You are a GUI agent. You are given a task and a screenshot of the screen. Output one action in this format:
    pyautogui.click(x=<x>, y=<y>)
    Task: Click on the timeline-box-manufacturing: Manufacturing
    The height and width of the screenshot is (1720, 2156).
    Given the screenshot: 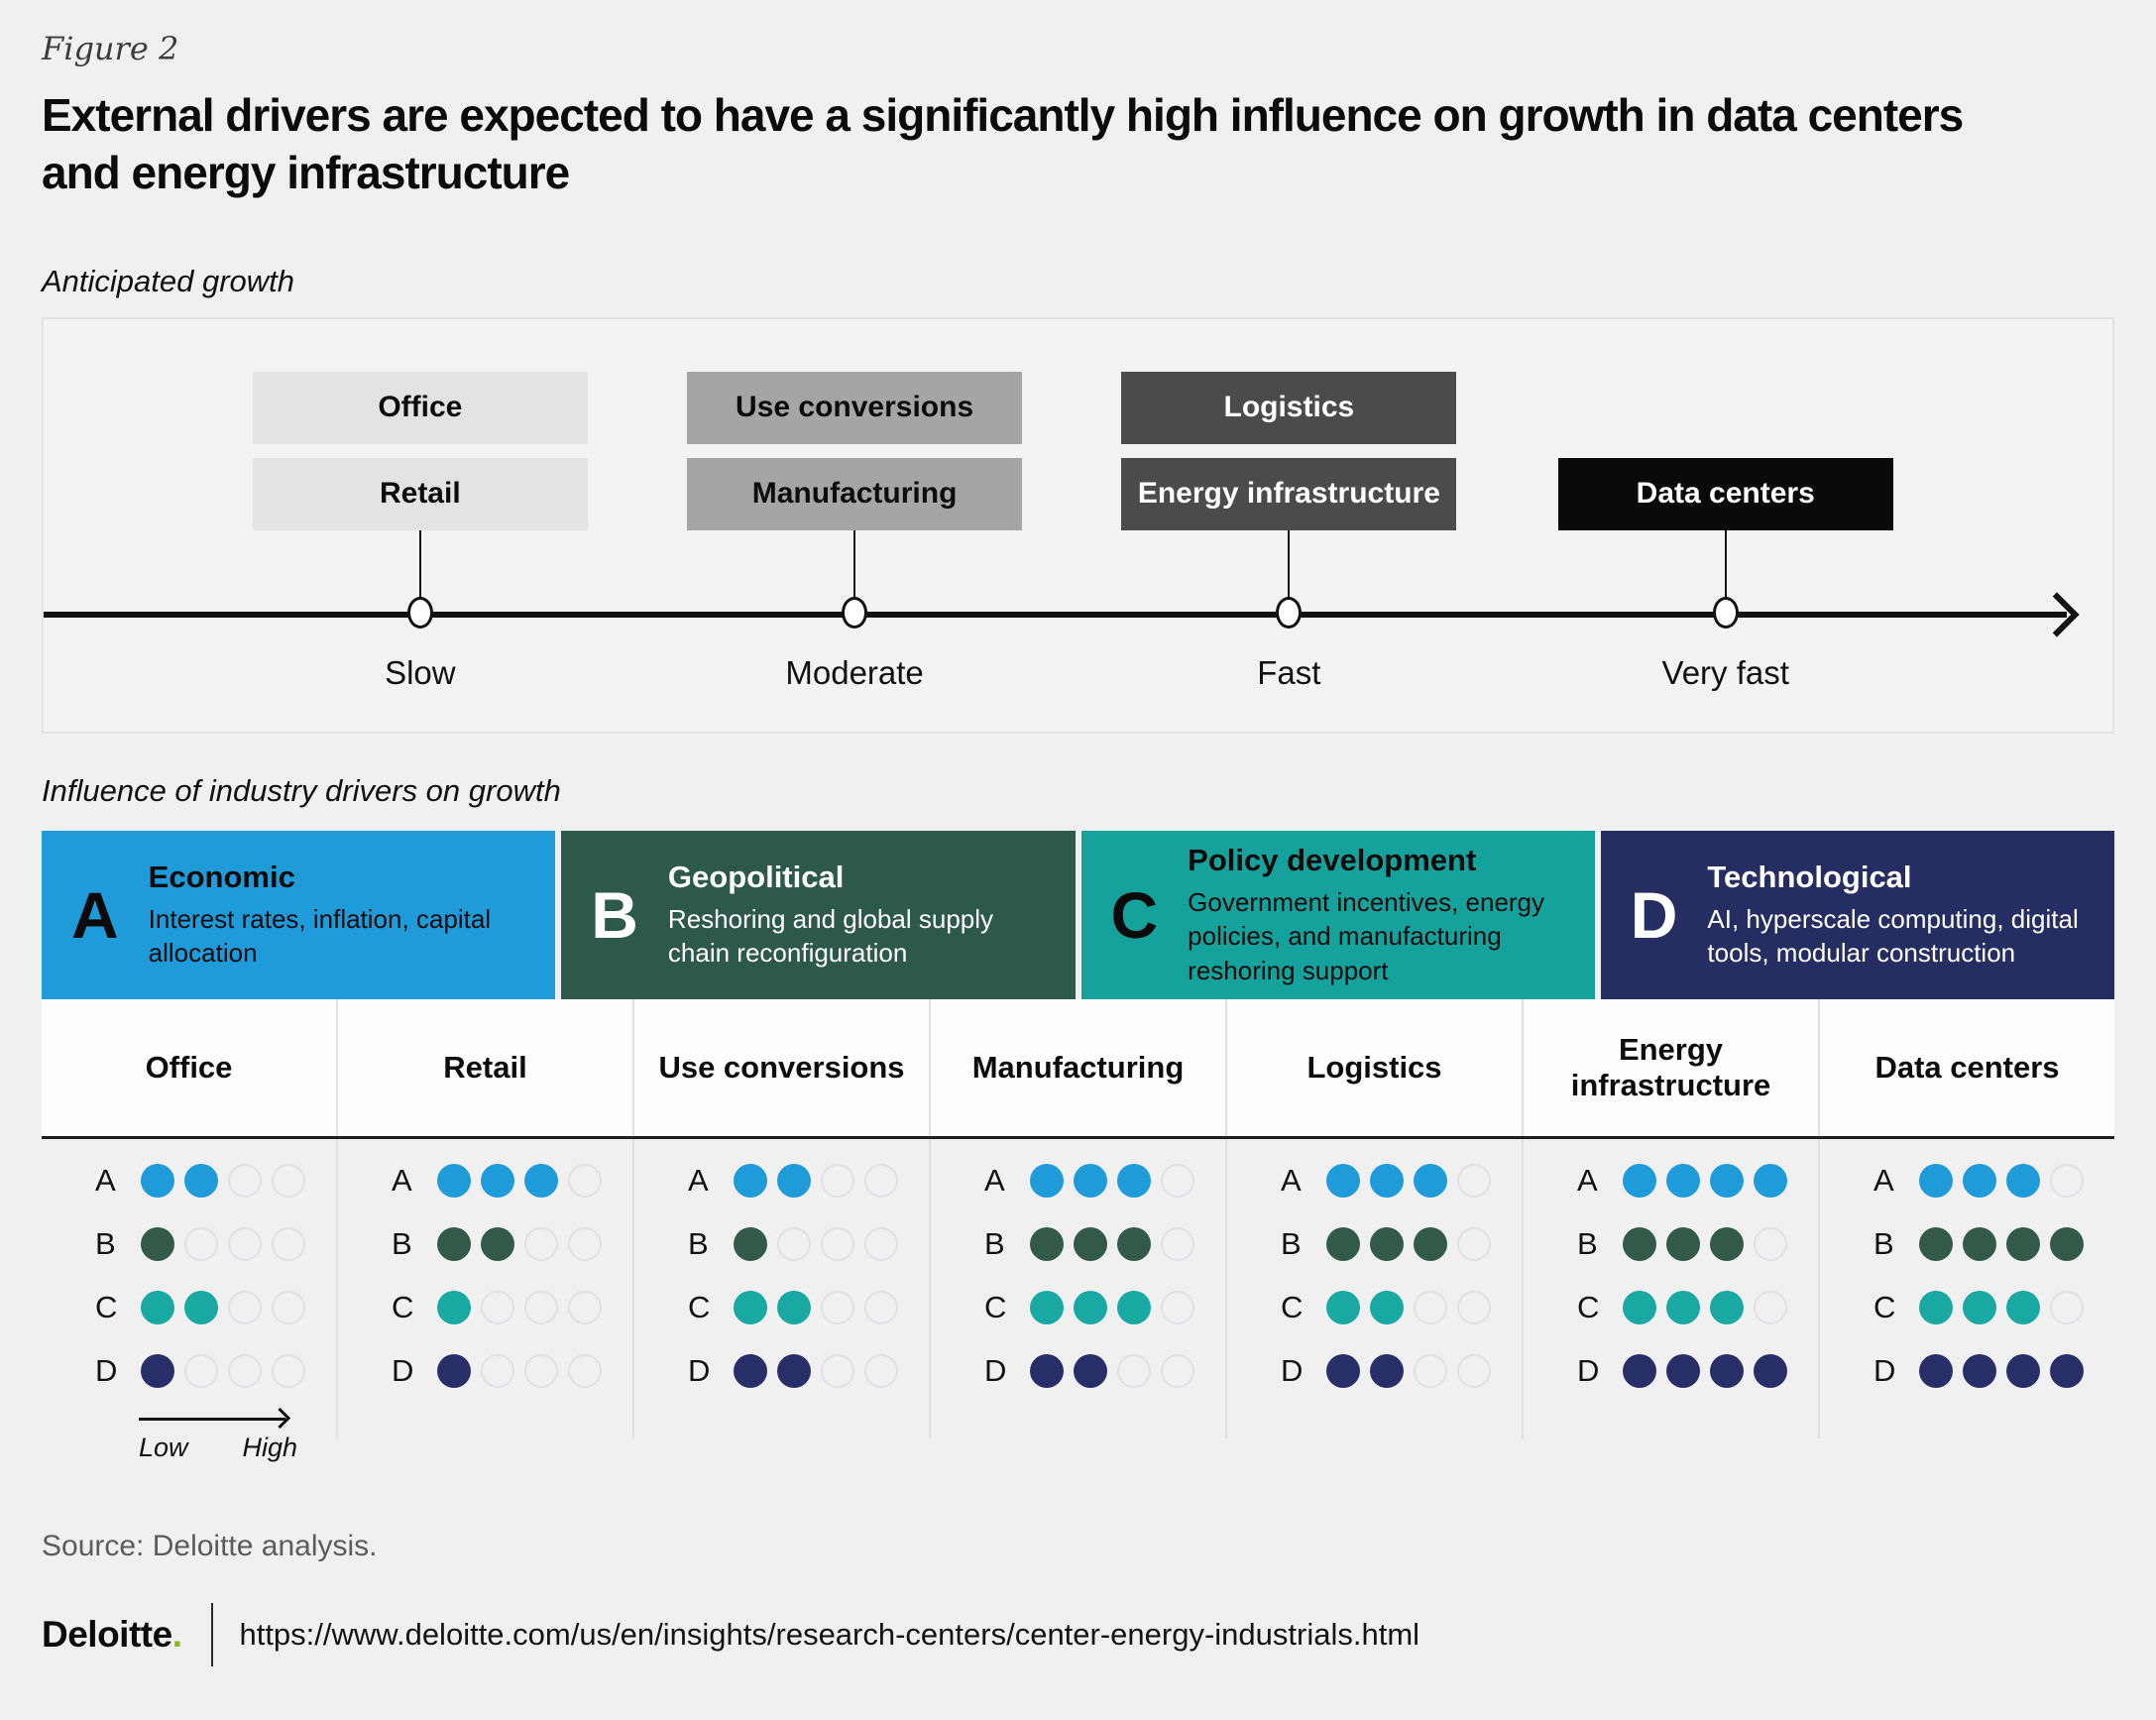 What is the action you would take?
    pyautogui.click(x=855, y=493)
    